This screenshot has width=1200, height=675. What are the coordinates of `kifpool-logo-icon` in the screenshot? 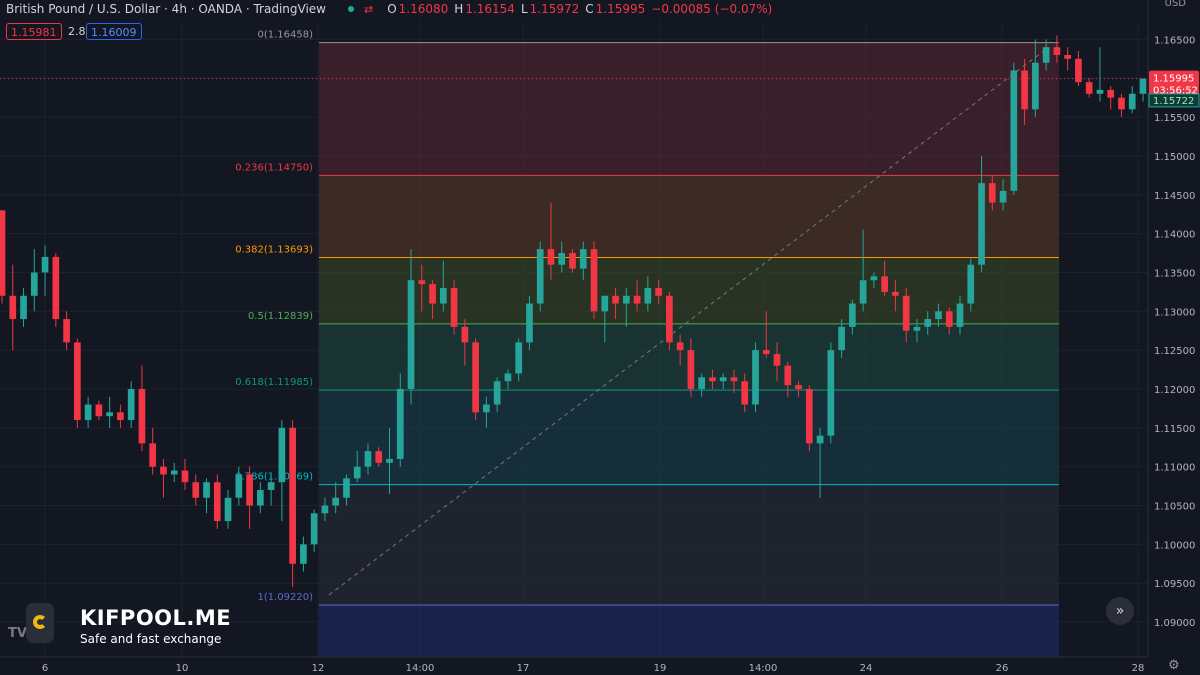 It's located at (40, 623).